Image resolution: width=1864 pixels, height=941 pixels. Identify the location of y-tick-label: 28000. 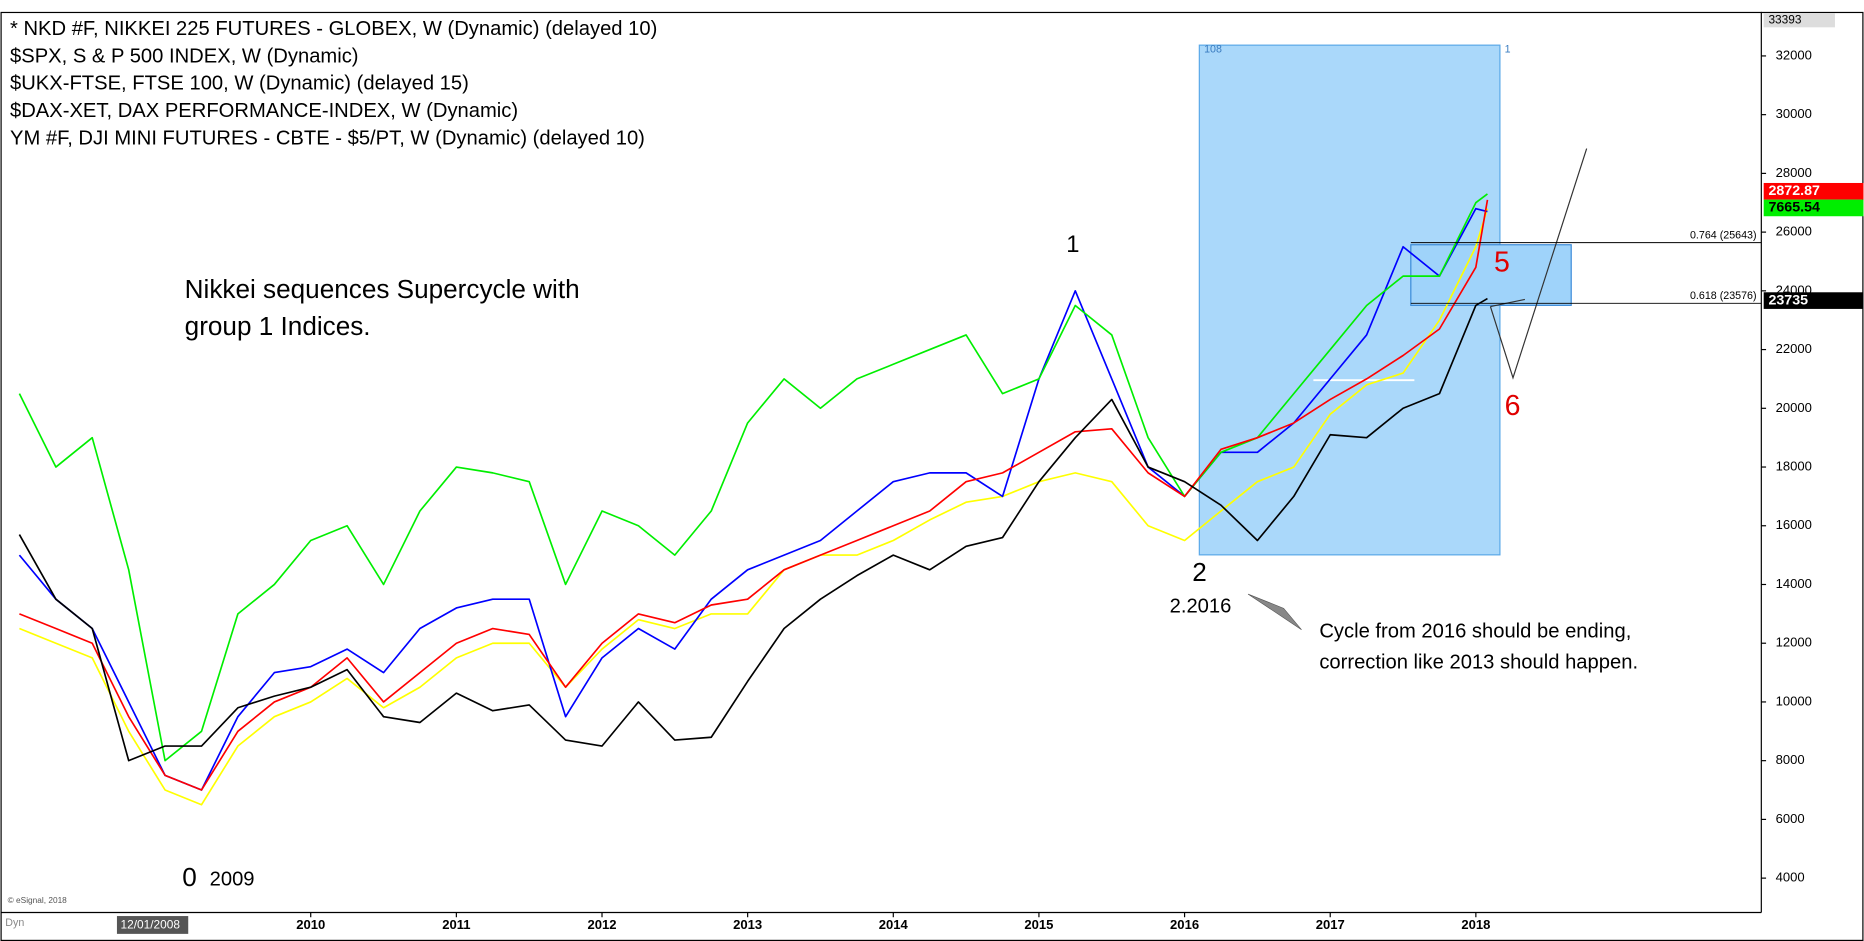
(1794, 172).